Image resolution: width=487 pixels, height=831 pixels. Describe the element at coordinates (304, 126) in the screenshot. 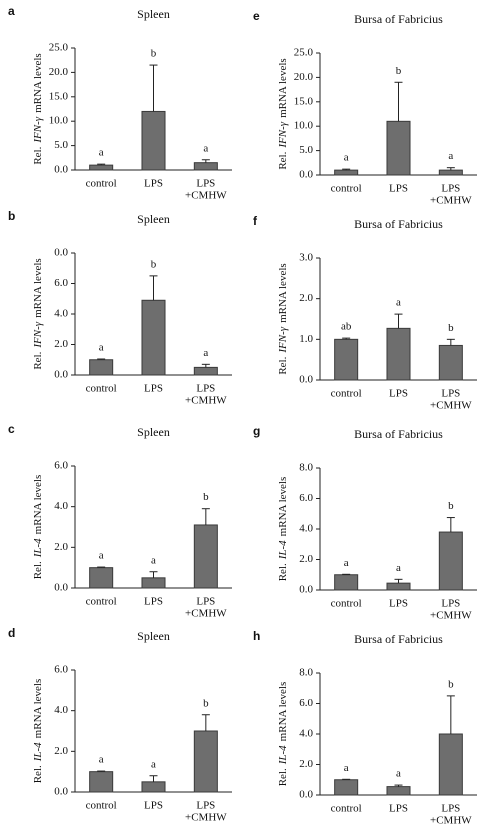

I see `y-tick-label: 10.0` at that location.